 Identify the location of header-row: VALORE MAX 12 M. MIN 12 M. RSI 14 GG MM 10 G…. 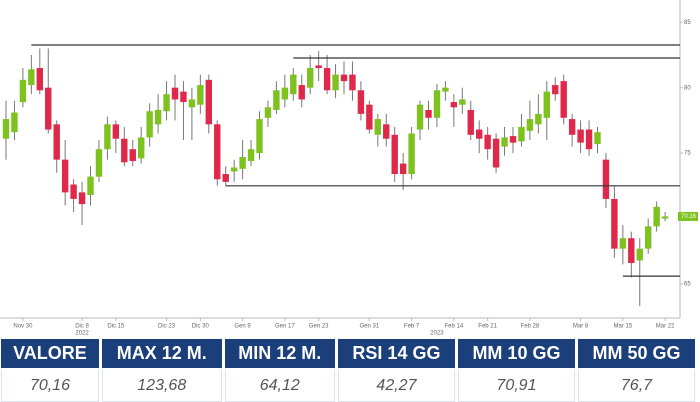
(348, 353).